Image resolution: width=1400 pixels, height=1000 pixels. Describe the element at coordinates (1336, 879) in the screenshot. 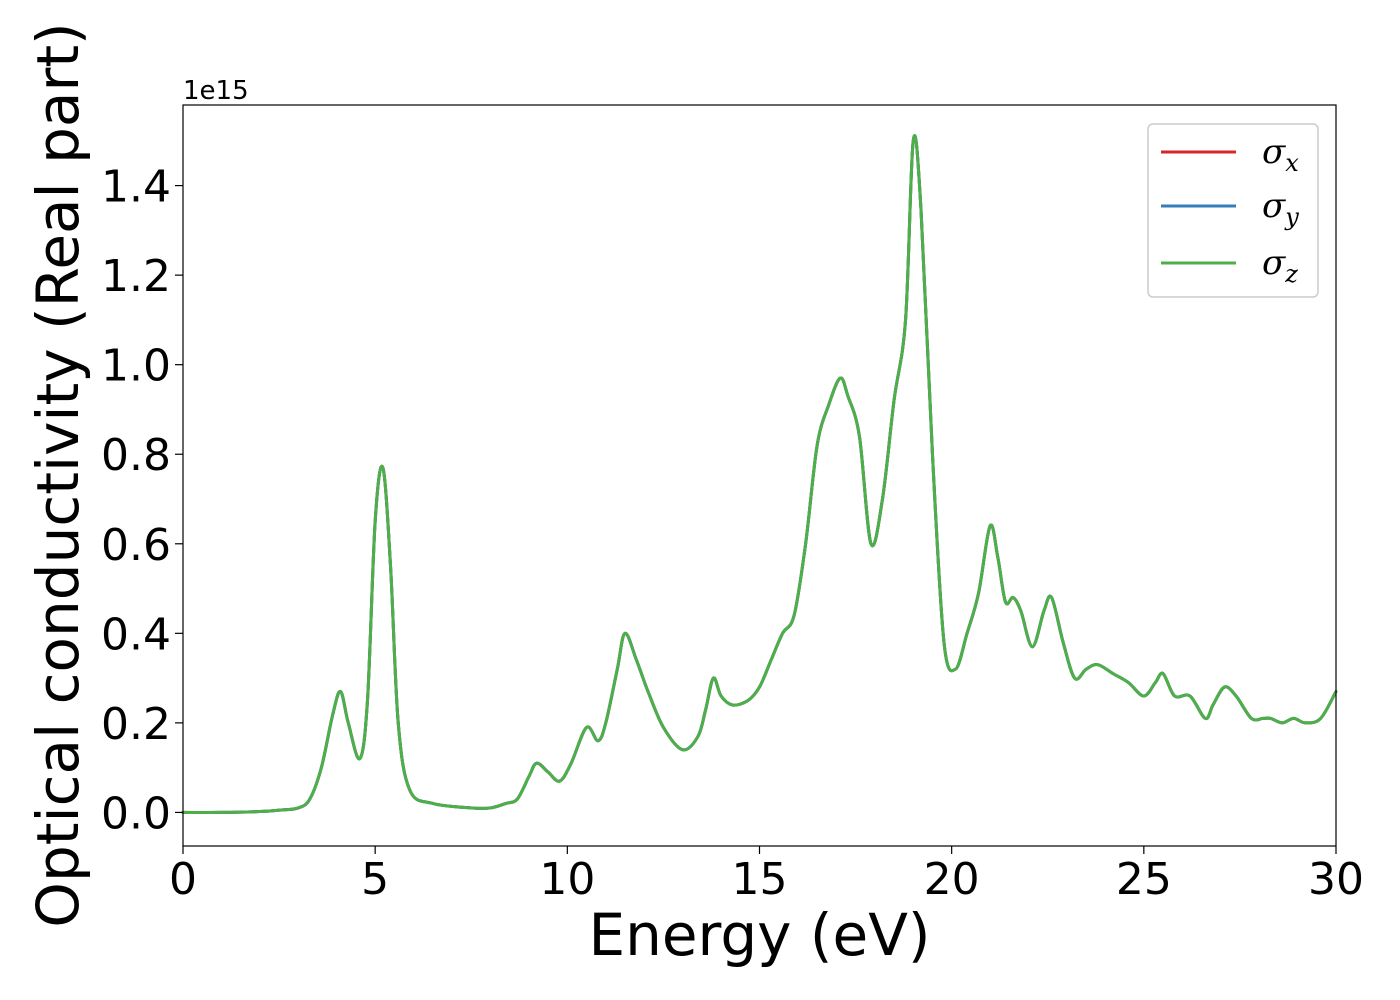

I see `x-tick-label: 30` at that location.